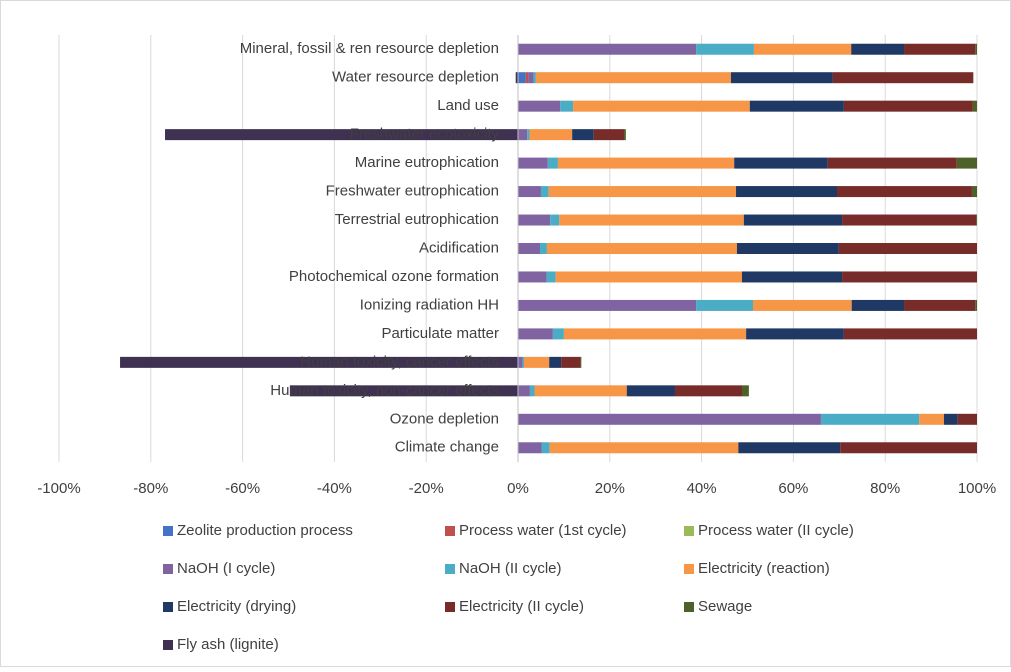 The height and width of the screenshot is (672, 1011). What do you see at coordinates (425, 134) in the screenshot?
I see `category-label: Freshwater ecotoxicity` at bounding box center [425, 134].